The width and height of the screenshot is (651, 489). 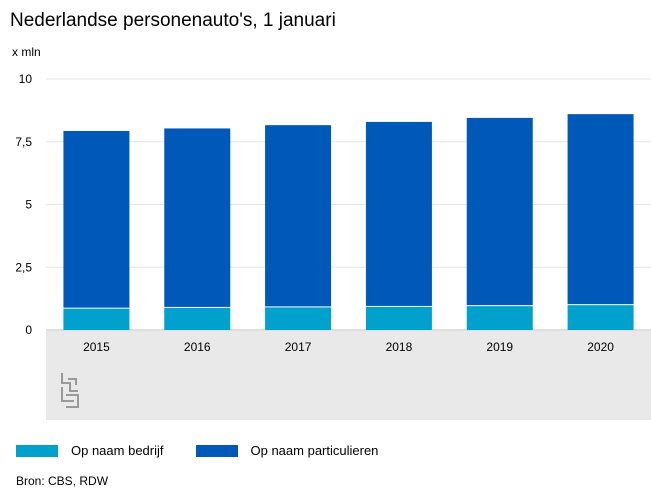 What do you see at coordinates (70, 390) in the screenshot?
I see `cbs-logo-icon` at bounding box center [70, 390].